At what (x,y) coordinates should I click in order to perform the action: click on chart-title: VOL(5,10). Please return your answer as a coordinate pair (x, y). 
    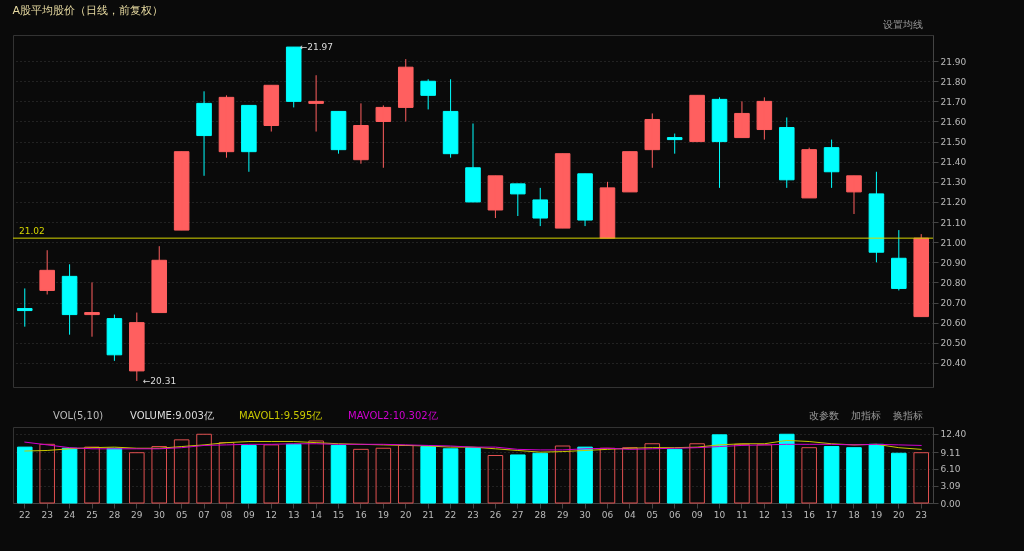
    Looking at the image, I should click on (78, 415).